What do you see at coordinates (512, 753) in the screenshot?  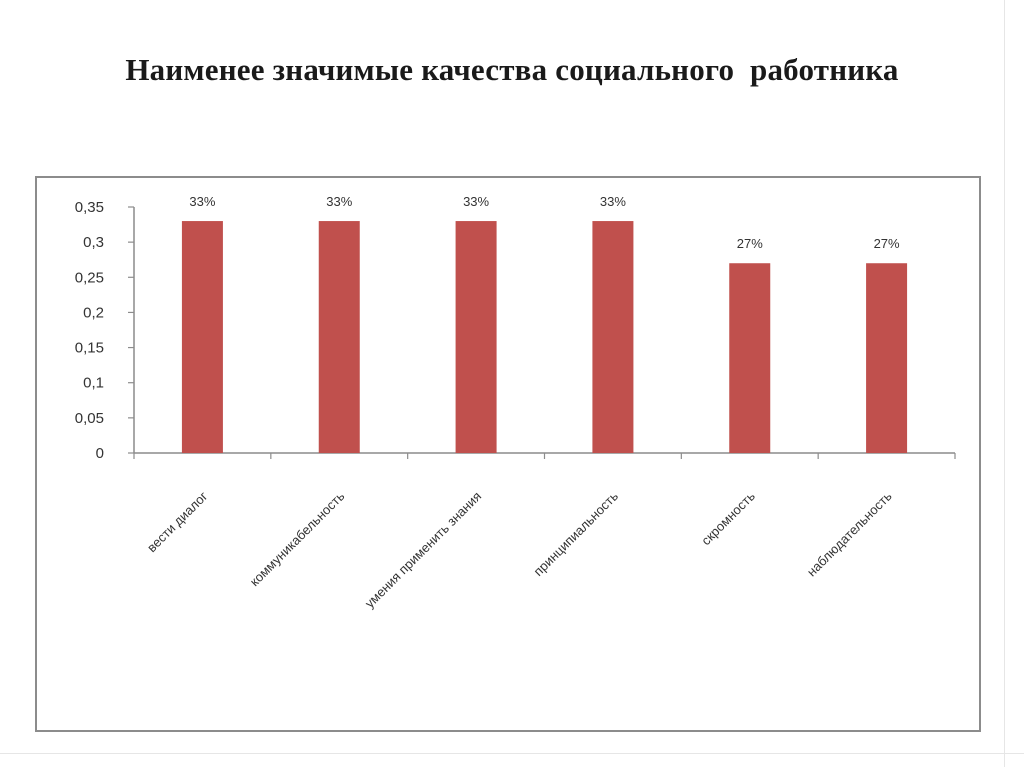 I see `slide-edge-bottom` at bounding box center [512, 753].